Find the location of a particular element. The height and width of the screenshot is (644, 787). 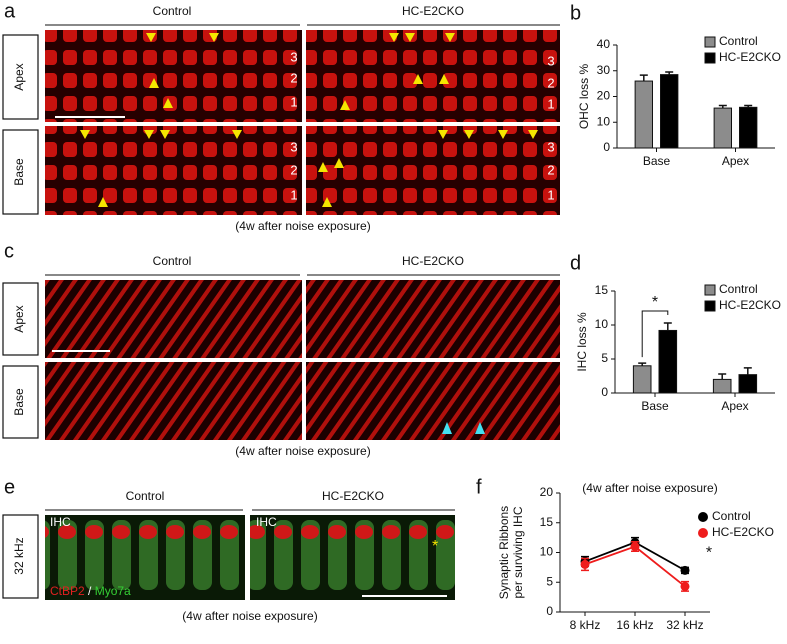

significance-bracket is located at coordinates (655, 334).